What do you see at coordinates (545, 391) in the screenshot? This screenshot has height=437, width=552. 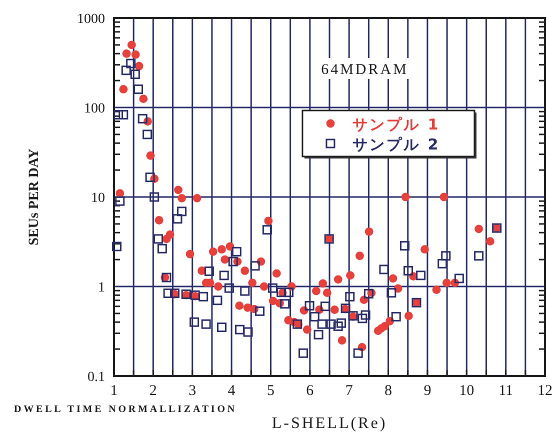 I see `x-tick-label: 12` at bounding box center [545, 391].